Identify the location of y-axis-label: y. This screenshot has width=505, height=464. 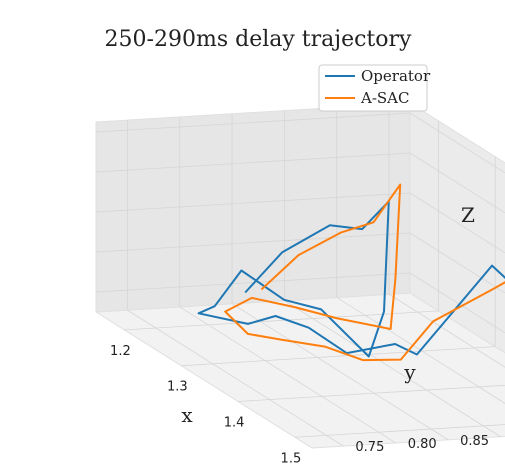
(409, 372).